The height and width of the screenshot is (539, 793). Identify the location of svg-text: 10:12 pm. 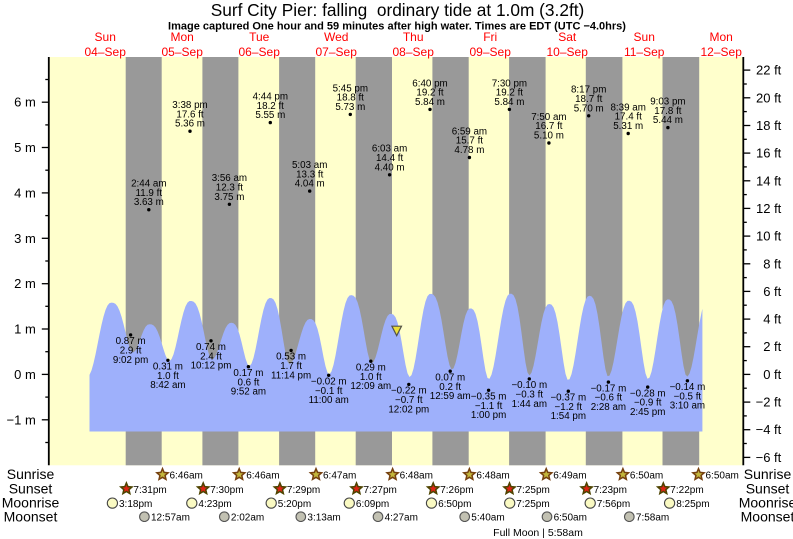
(211, 366).